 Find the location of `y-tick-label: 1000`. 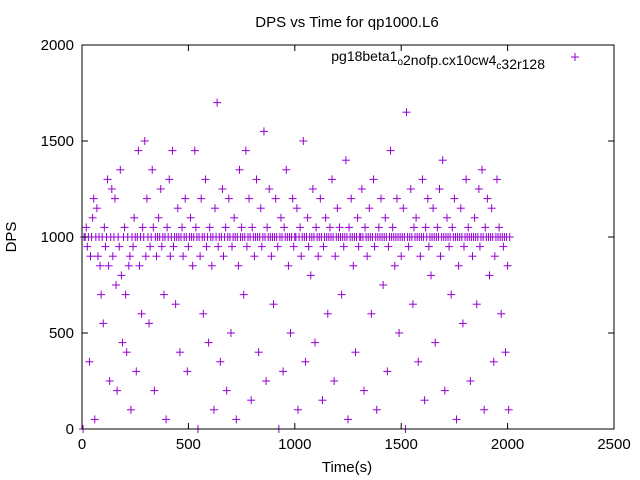

y-tick-label: 1000 is located at coordinates (57, 237).